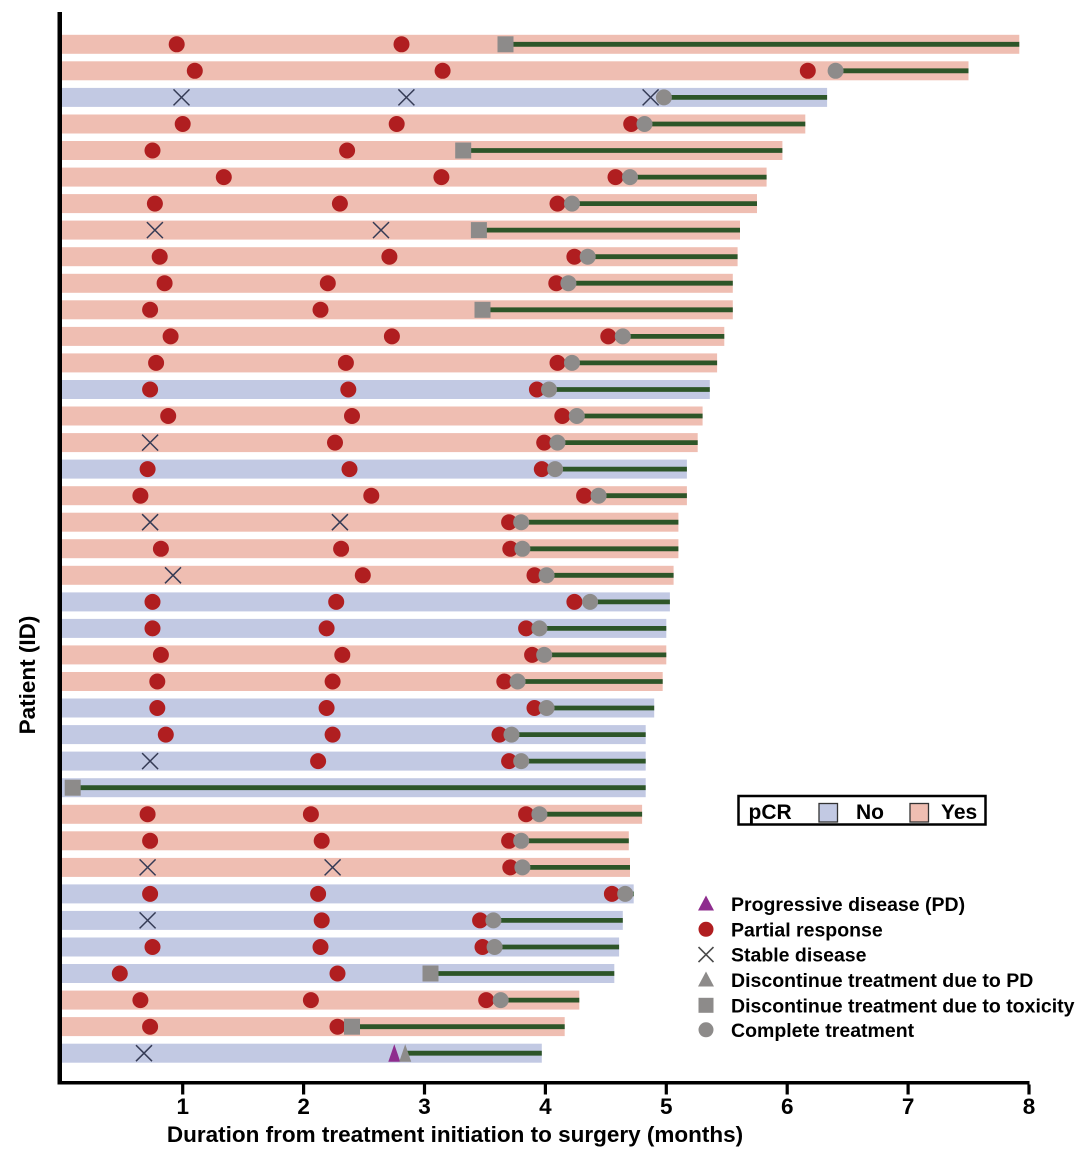 The width and height of the screenshot is (1080, 1157). Describe the element at coordinates (799, 956) in the screenshot. I see `svg-text: Stable disease` at that location.